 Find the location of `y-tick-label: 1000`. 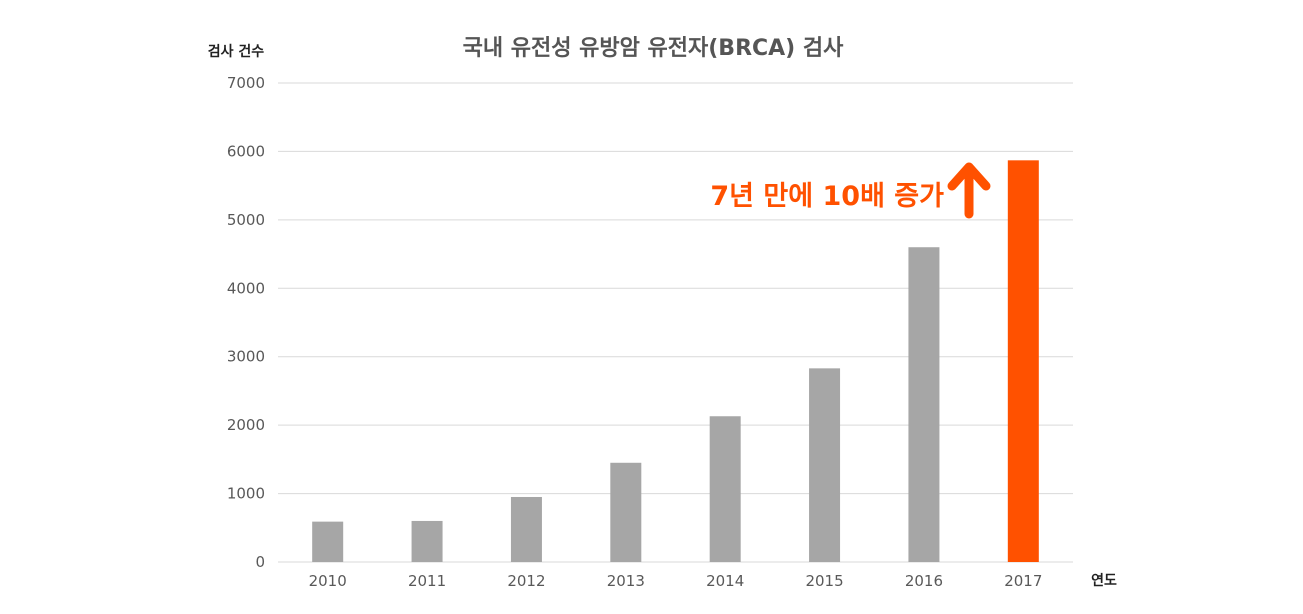

y-tick-label: 1000 is located at coordinates (246, 494).